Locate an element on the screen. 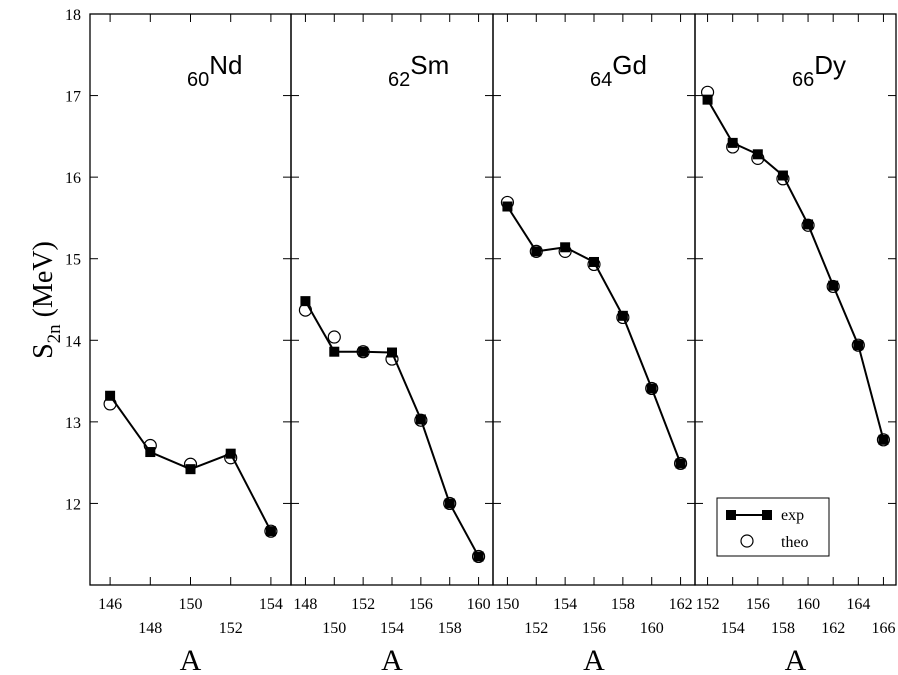 This screenshot has width=898, height=675. x-tick-label: 164 is located at coordinates (858, 604).